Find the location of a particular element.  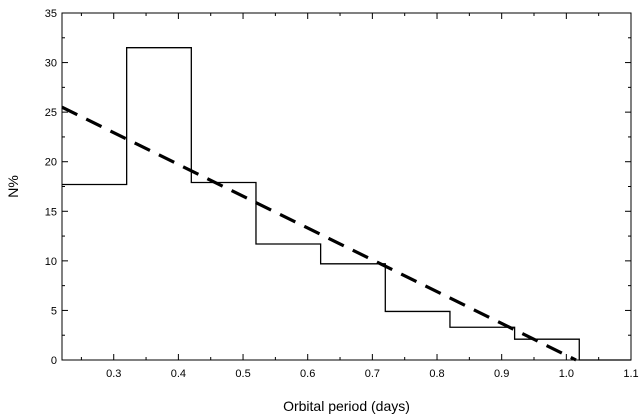

y-tick-label: 20 is located at coordinates (51, 163).